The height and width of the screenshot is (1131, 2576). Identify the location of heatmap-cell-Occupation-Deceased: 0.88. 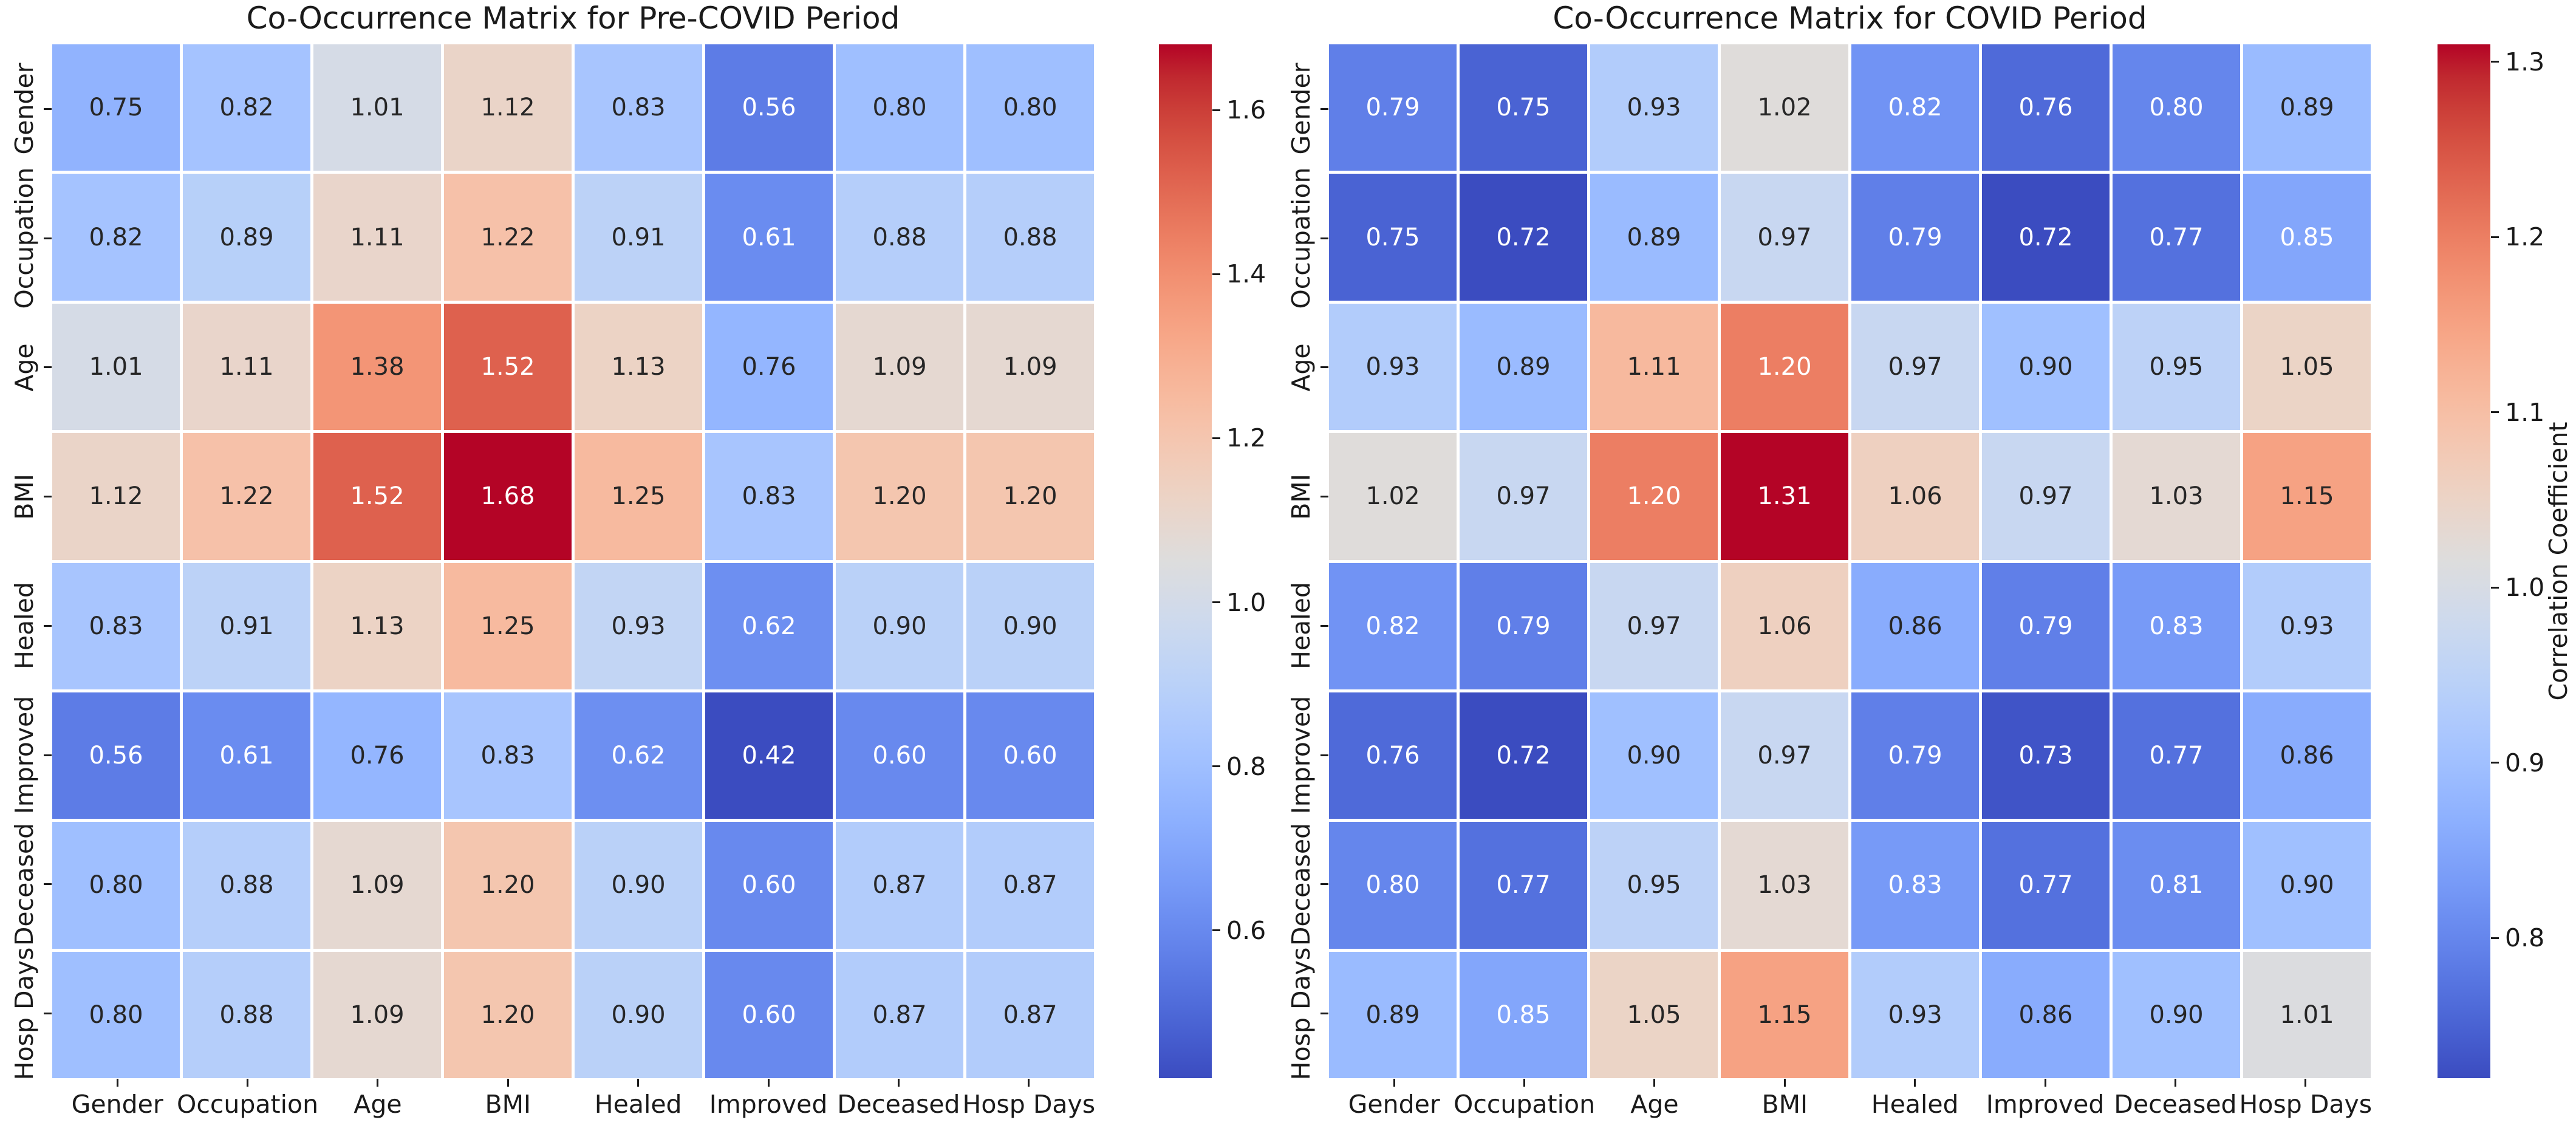
(899, 237).